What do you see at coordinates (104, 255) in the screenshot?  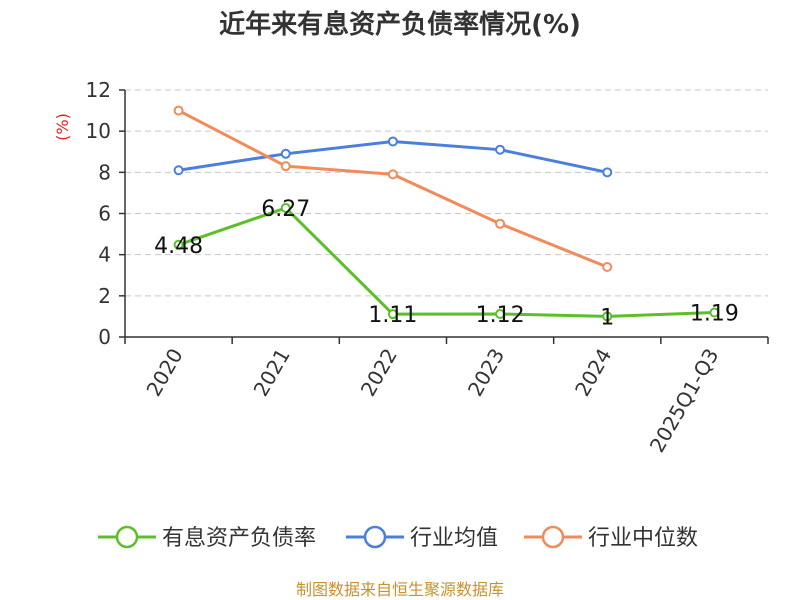 I see `y-tick-label: 4` at bounding box center [104, 255].